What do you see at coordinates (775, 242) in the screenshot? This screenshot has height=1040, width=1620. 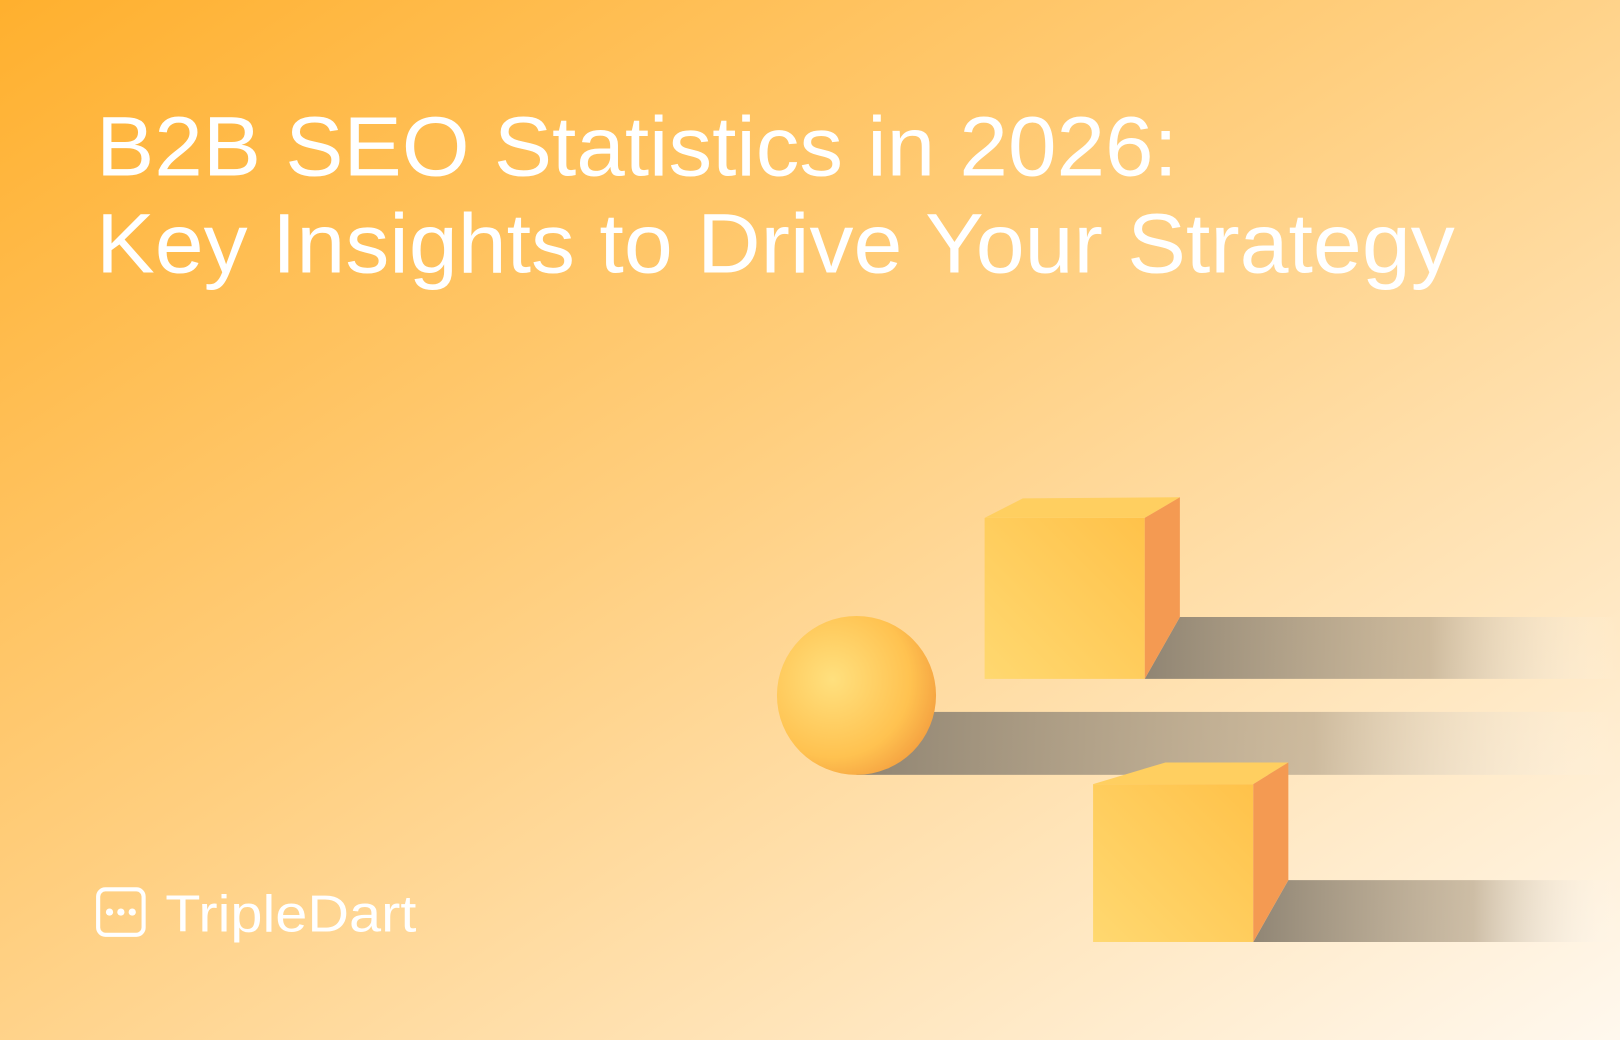 I see `title-line: Key Insights to Drive Your Strategy` at bounding box center [775, 242].